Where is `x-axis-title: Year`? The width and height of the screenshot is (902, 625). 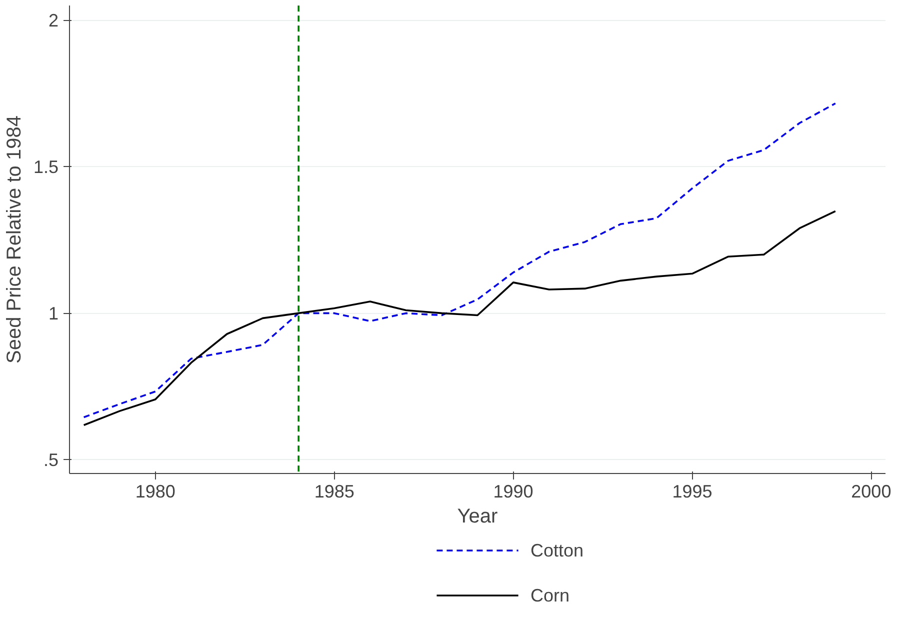
x-axis-title: Year is located at coordinates (477, 517).